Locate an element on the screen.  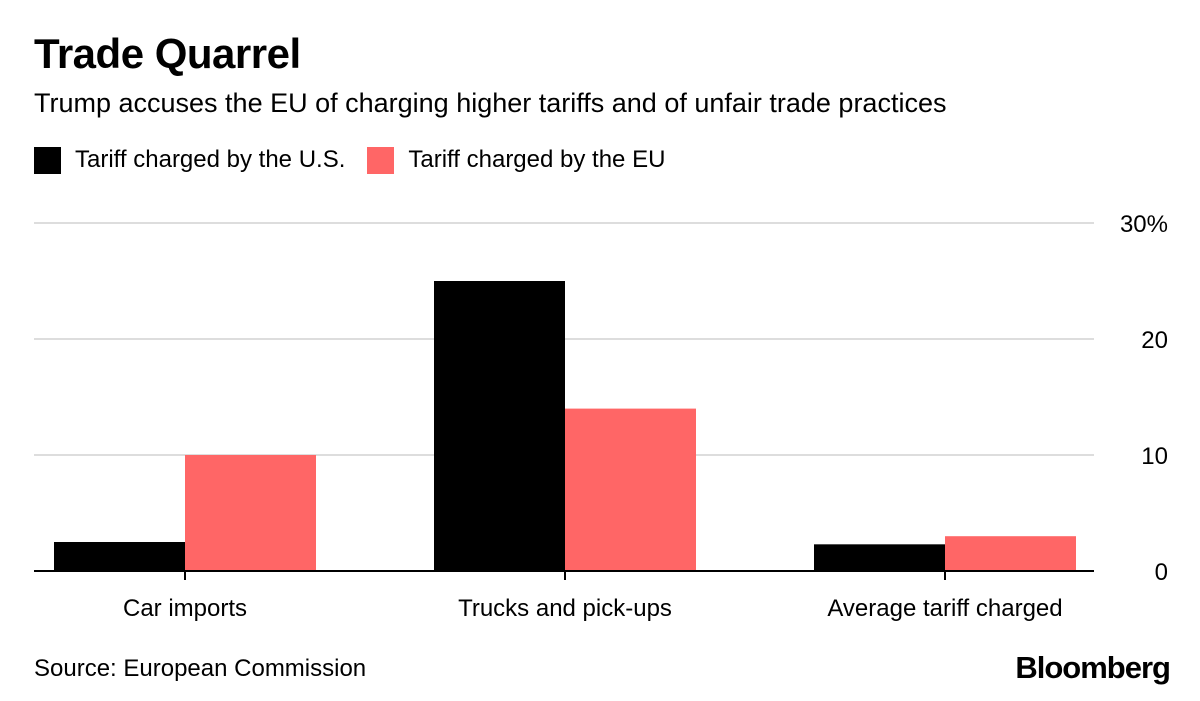
legend-swatch-eu is located at coordinates (381, 160).